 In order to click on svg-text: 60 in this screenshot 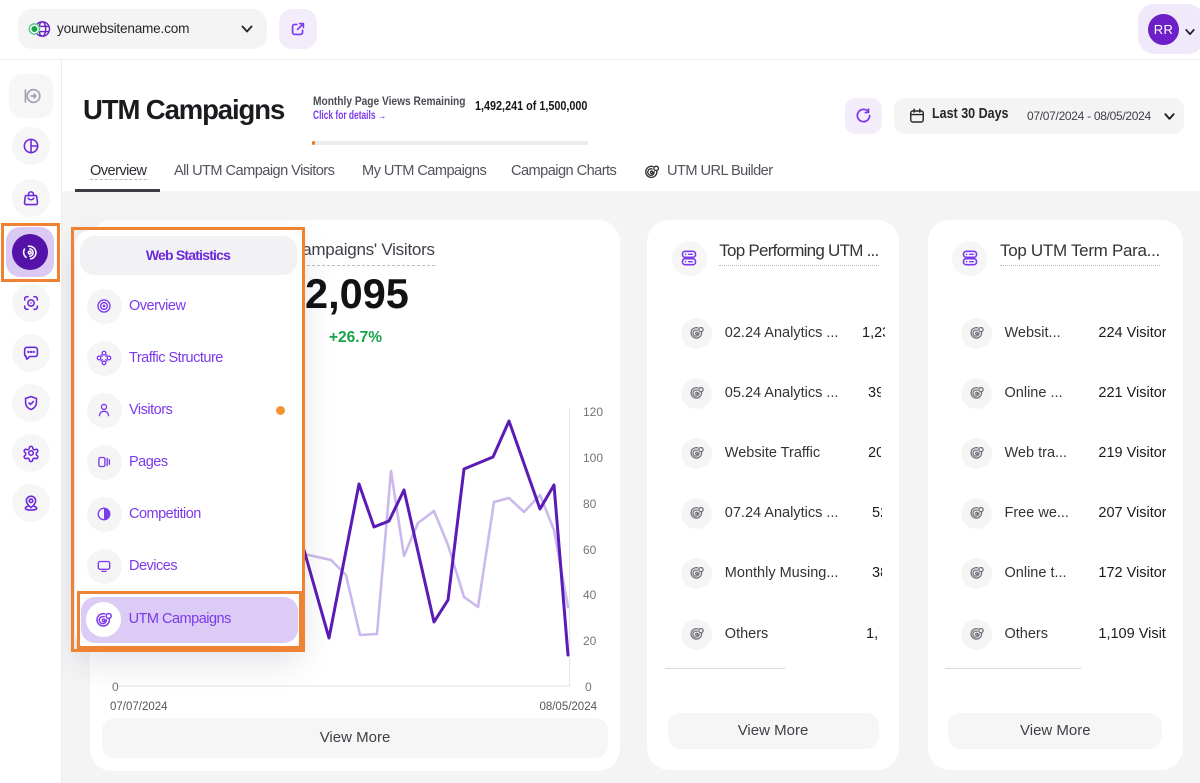, I will do `click(590, 550)`.